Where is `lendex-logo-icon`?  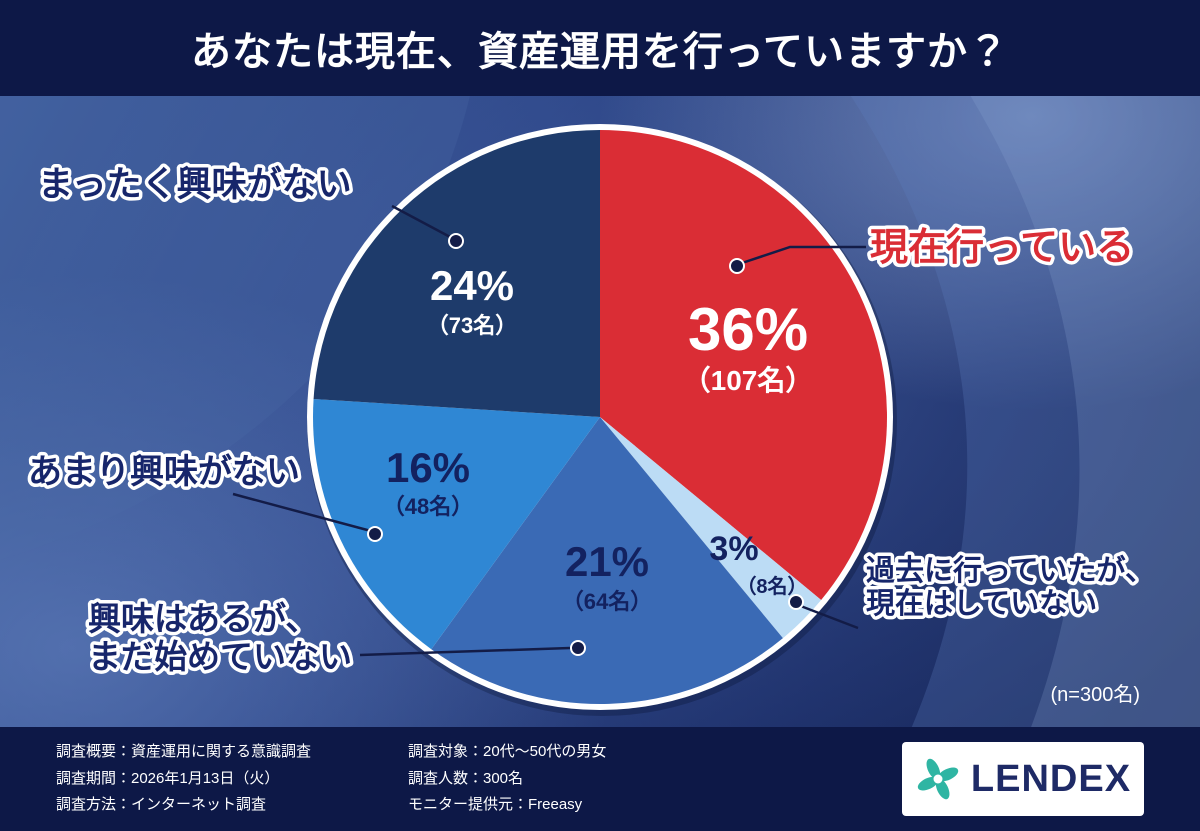
lendex-logo-icon is located at coordinates (938, 779).